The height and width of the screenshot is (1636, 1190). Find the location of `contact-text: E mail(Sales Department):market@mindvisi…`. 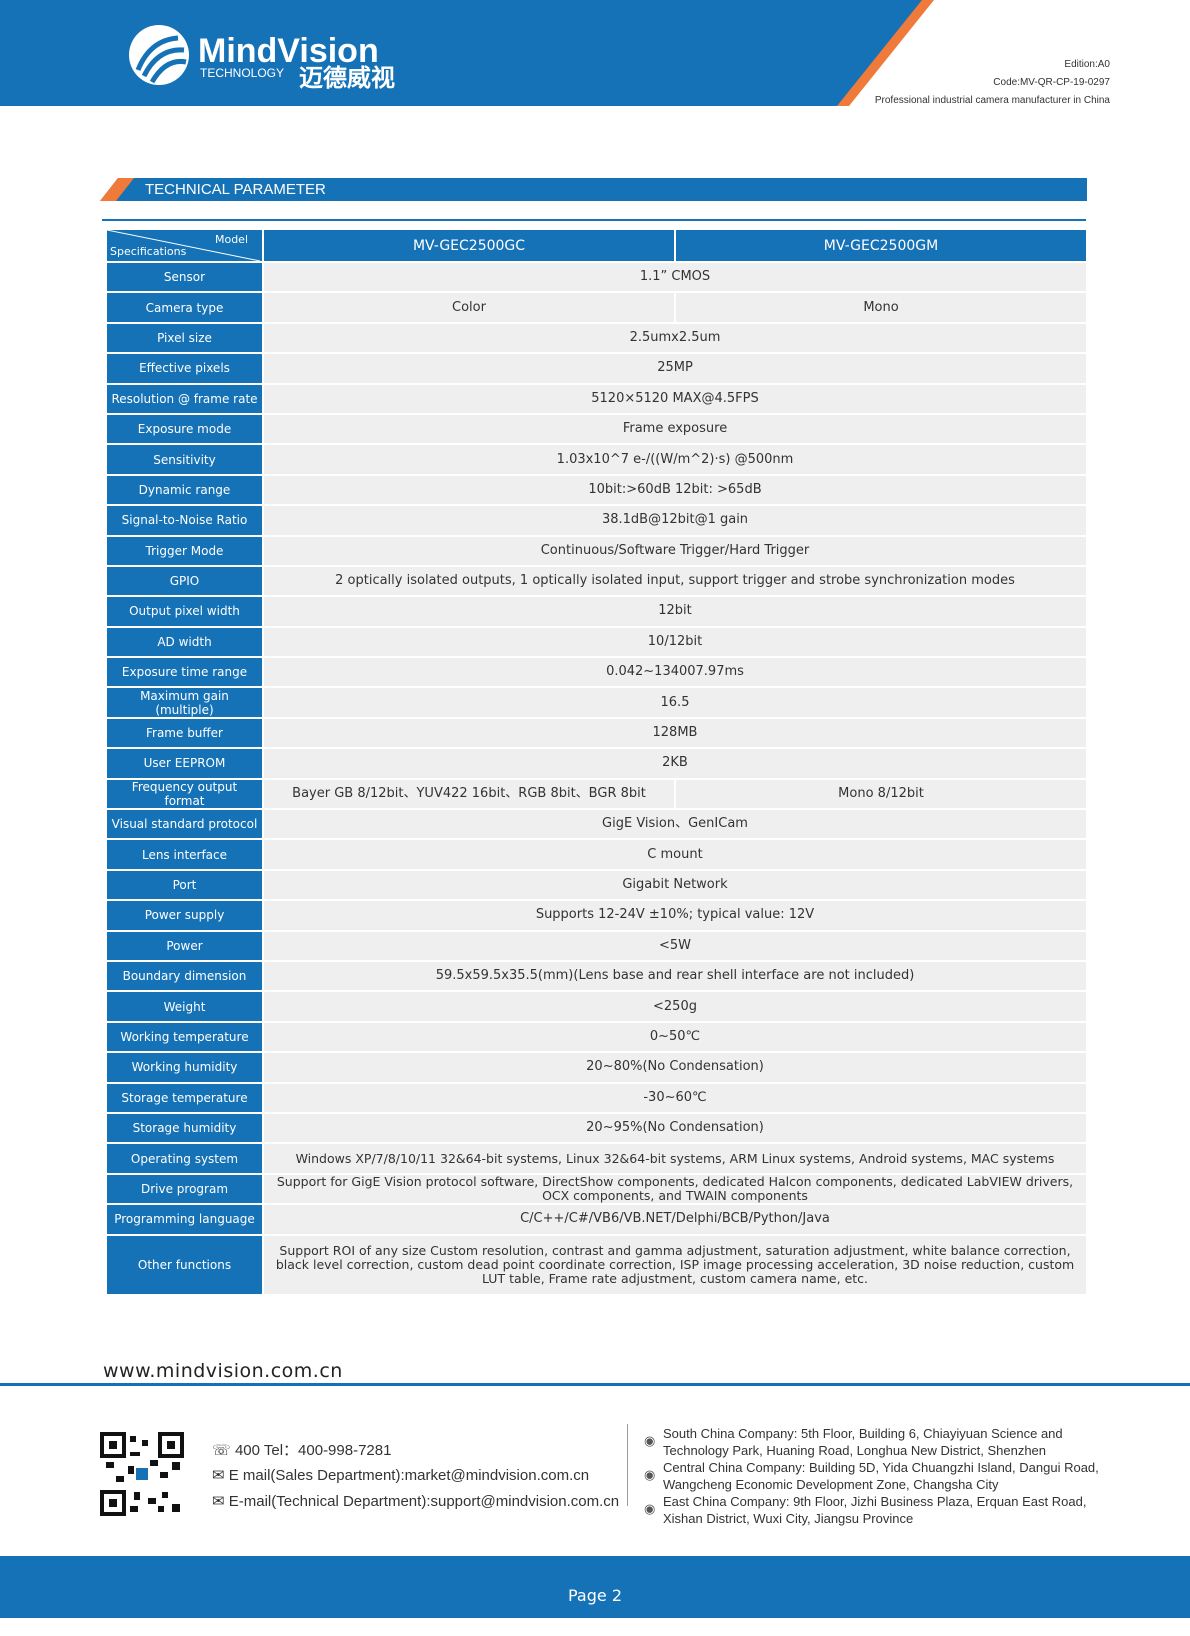

contact-text: E mail(Sales Department):market@mindvisi… is located at coordinates (409, 1475).